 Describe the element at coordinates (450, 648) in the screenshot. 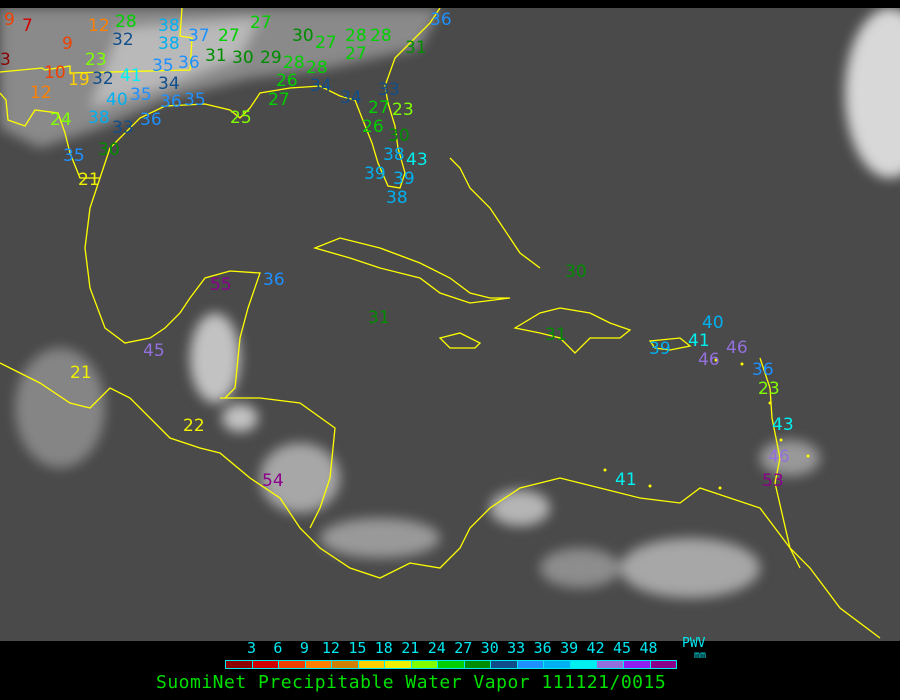

I see `legend-tick-labels: 3 6 9 12 15 18 21 24 27 30 33 36 39 42 45 48` at that location.